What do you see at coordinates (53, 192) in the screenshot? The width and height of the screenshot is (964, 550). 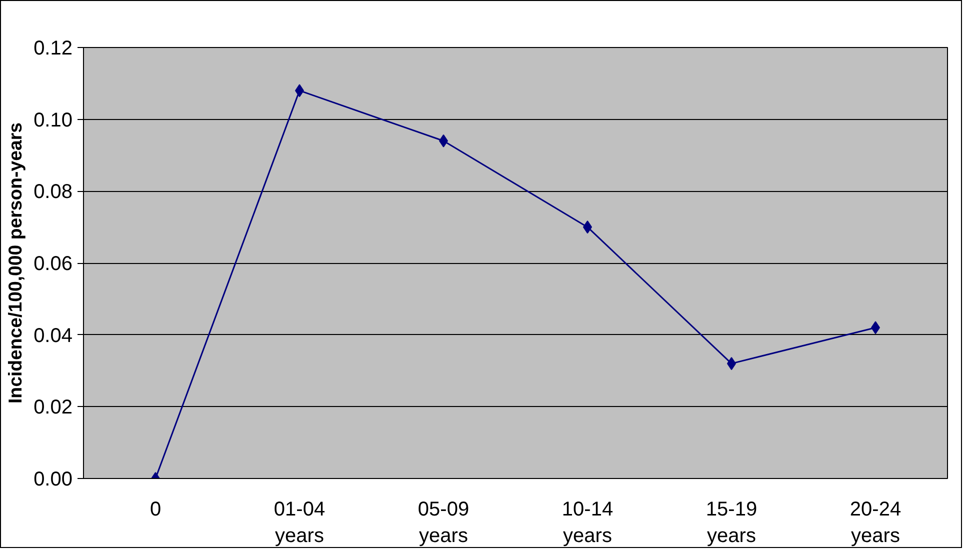 I see `y-tick-label: 0.08` at bounding box center [53, 192].